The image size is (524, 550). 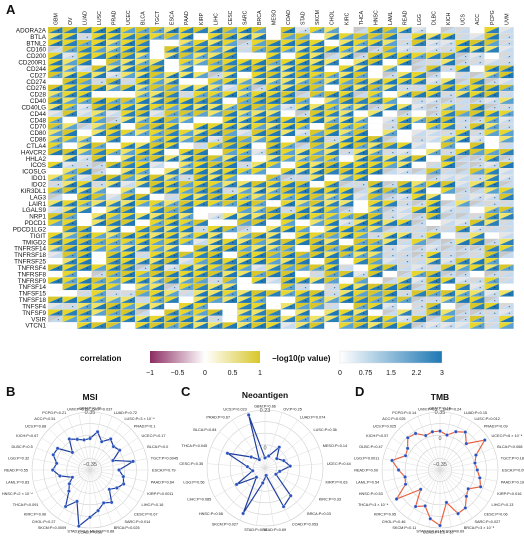 I want to click on heatmap-cancer-label: KIRC, so click(x=347, y=18).